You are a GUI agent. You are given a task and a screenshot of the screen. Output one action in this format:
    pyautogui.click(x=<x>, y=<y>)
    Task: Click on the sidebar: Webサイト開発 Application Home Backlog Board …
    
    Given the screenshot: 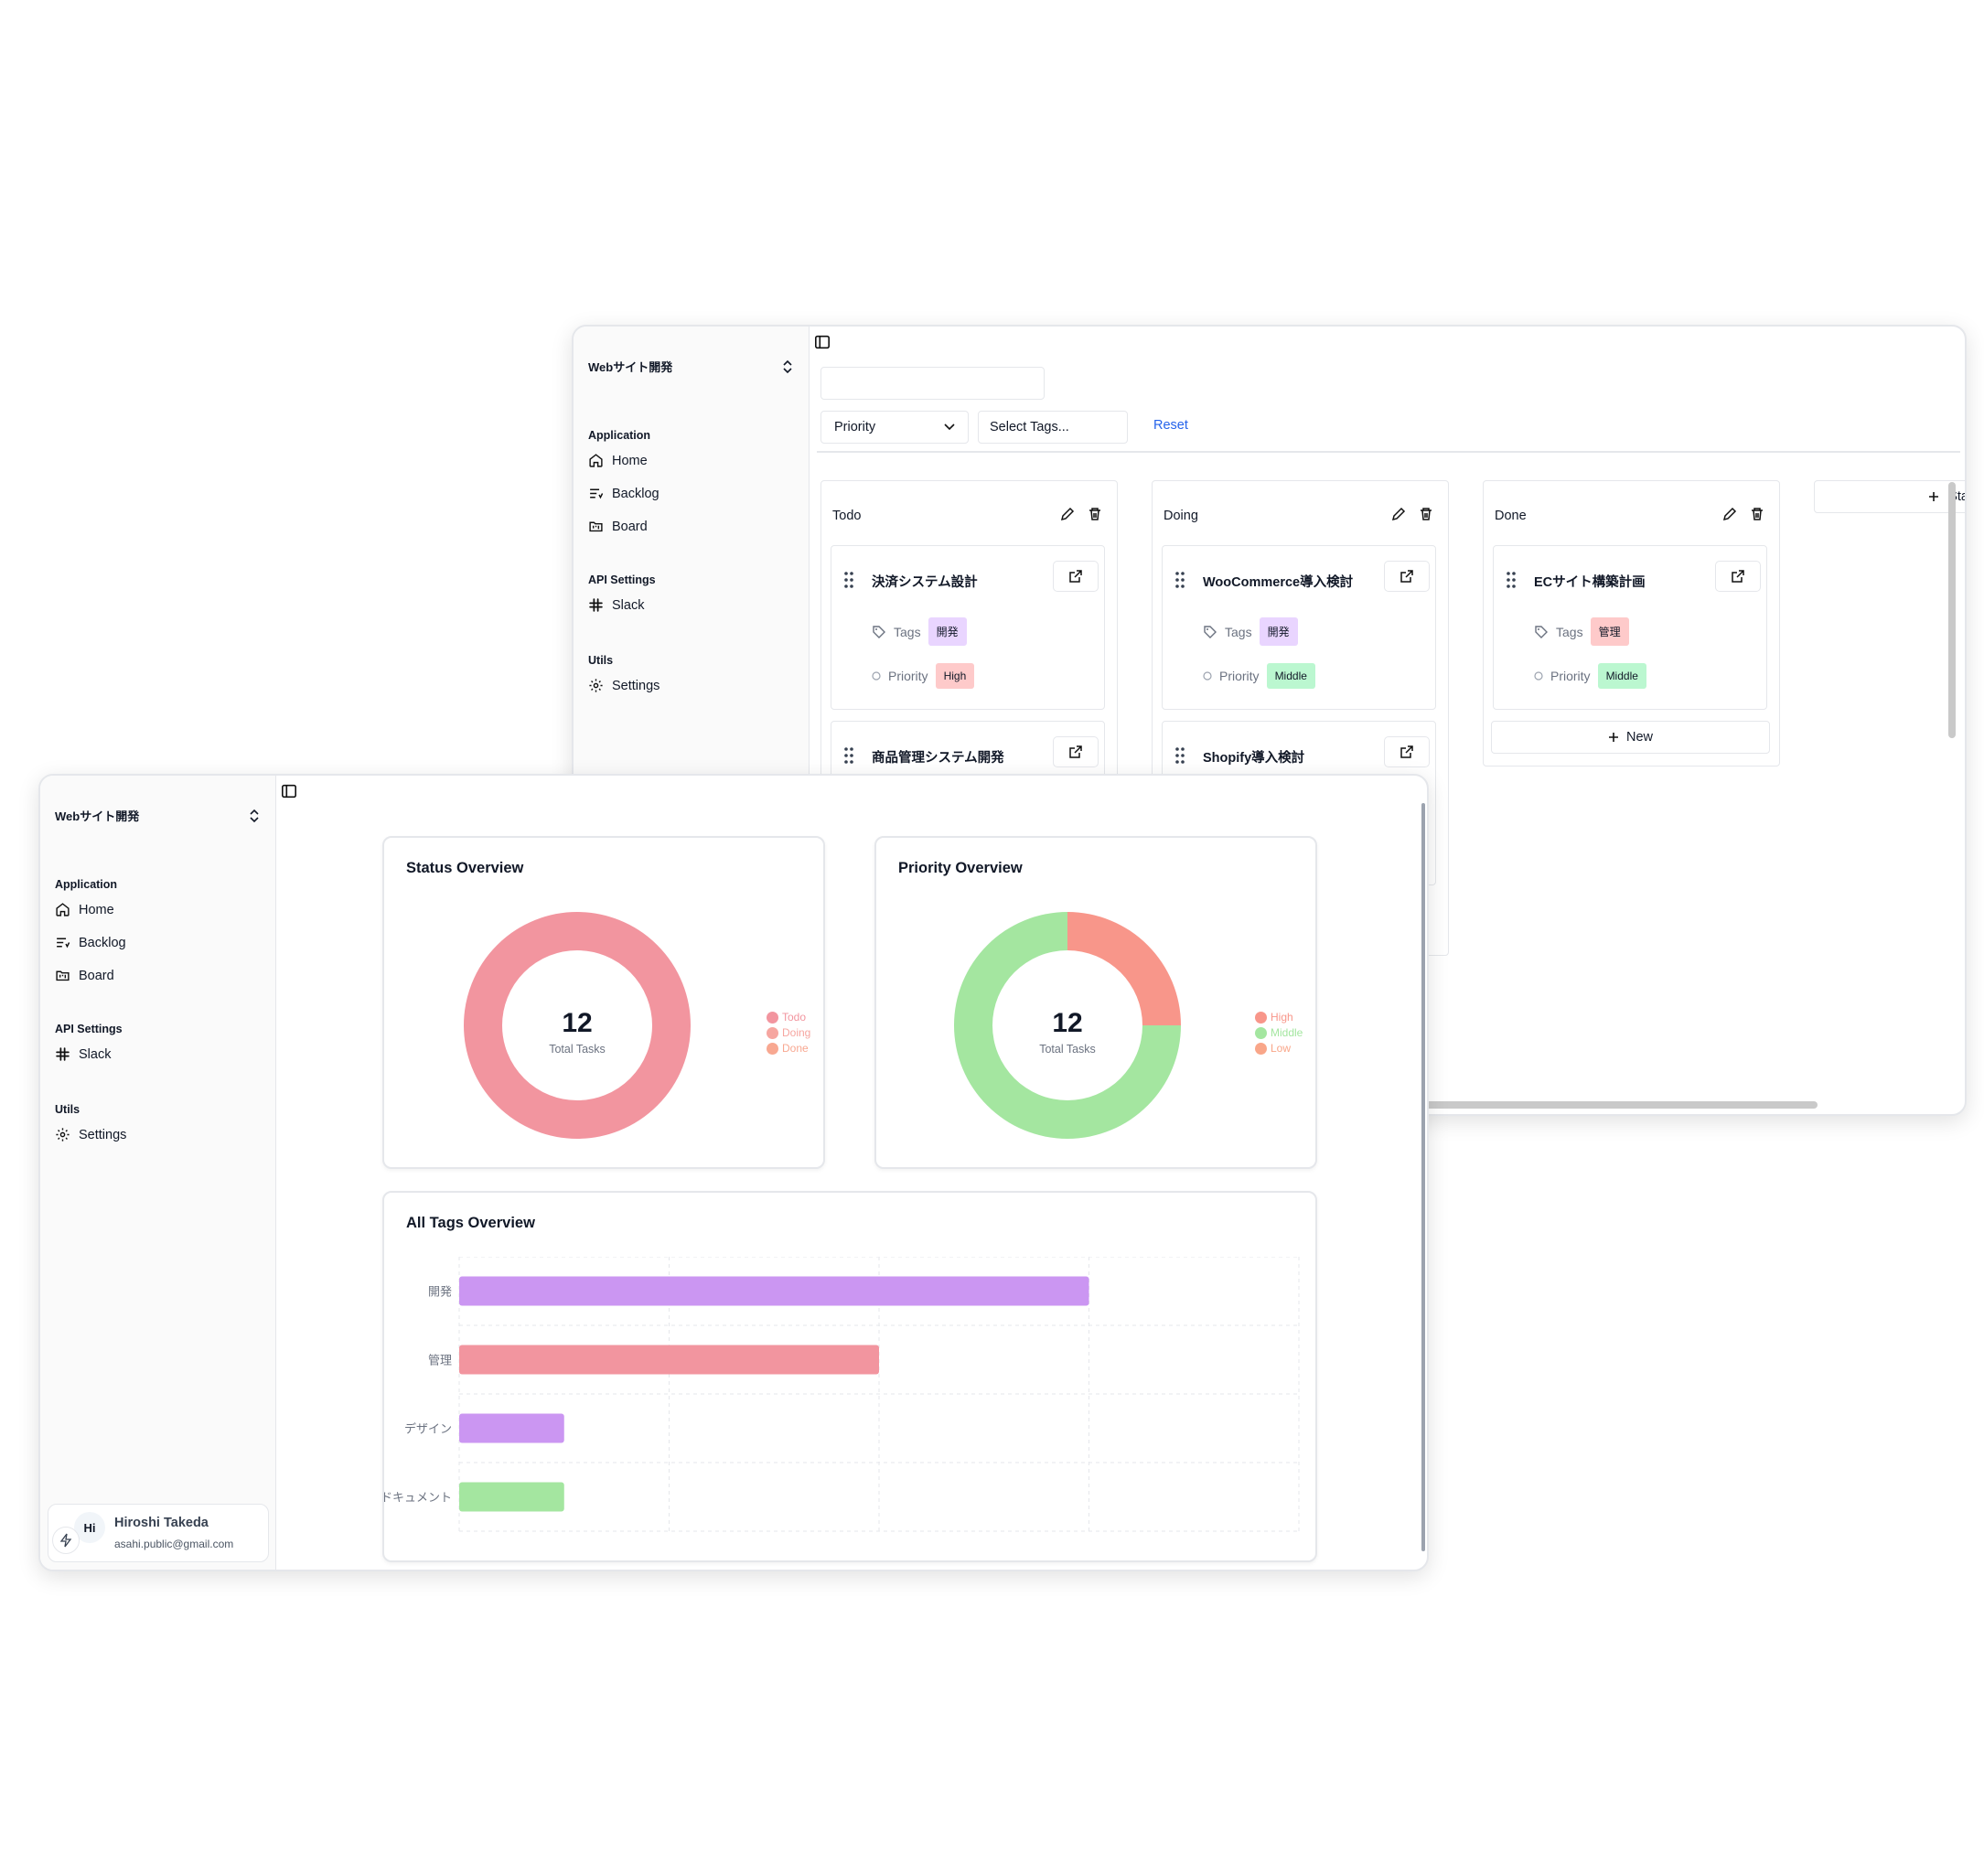 What is the action you would take?
    pyautogui.click(x=158, y=1173)
    